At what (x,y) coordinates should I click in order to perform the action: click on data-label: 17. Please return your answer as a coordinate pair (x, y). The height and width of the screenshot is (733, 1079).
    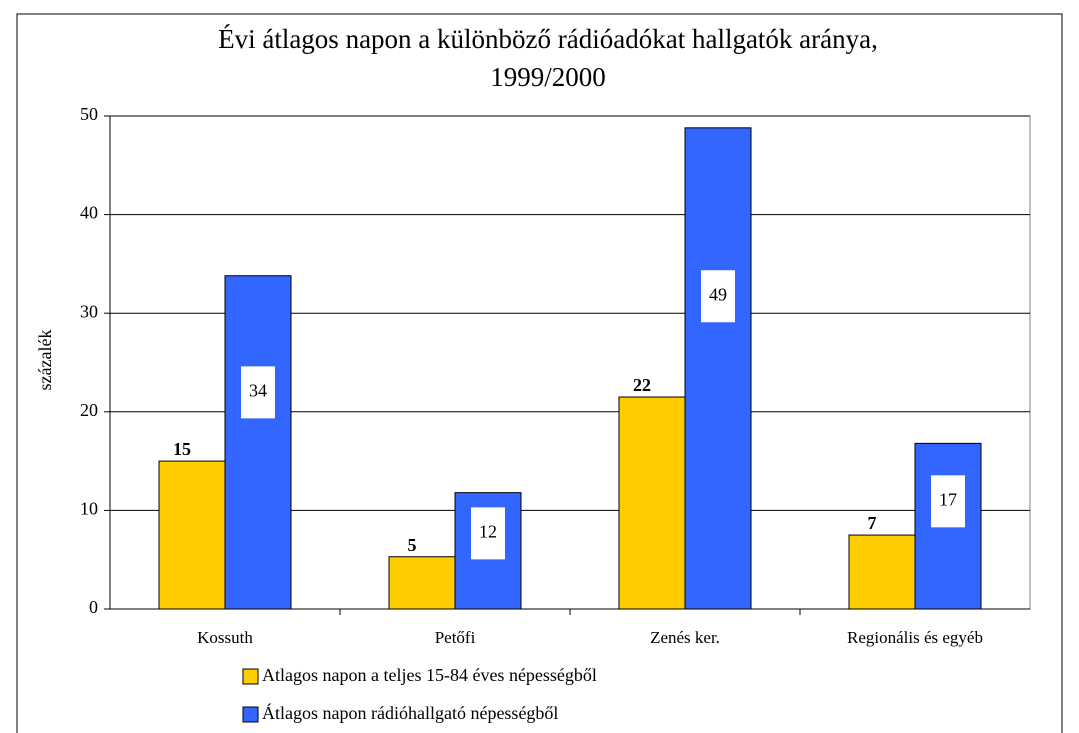
    Looking at the image, I should click on (948, 499).